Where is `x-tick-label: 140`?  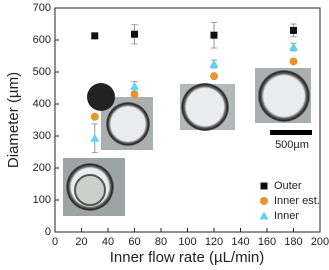
x-tick-label: 140 is located at coordinates (240, 242).